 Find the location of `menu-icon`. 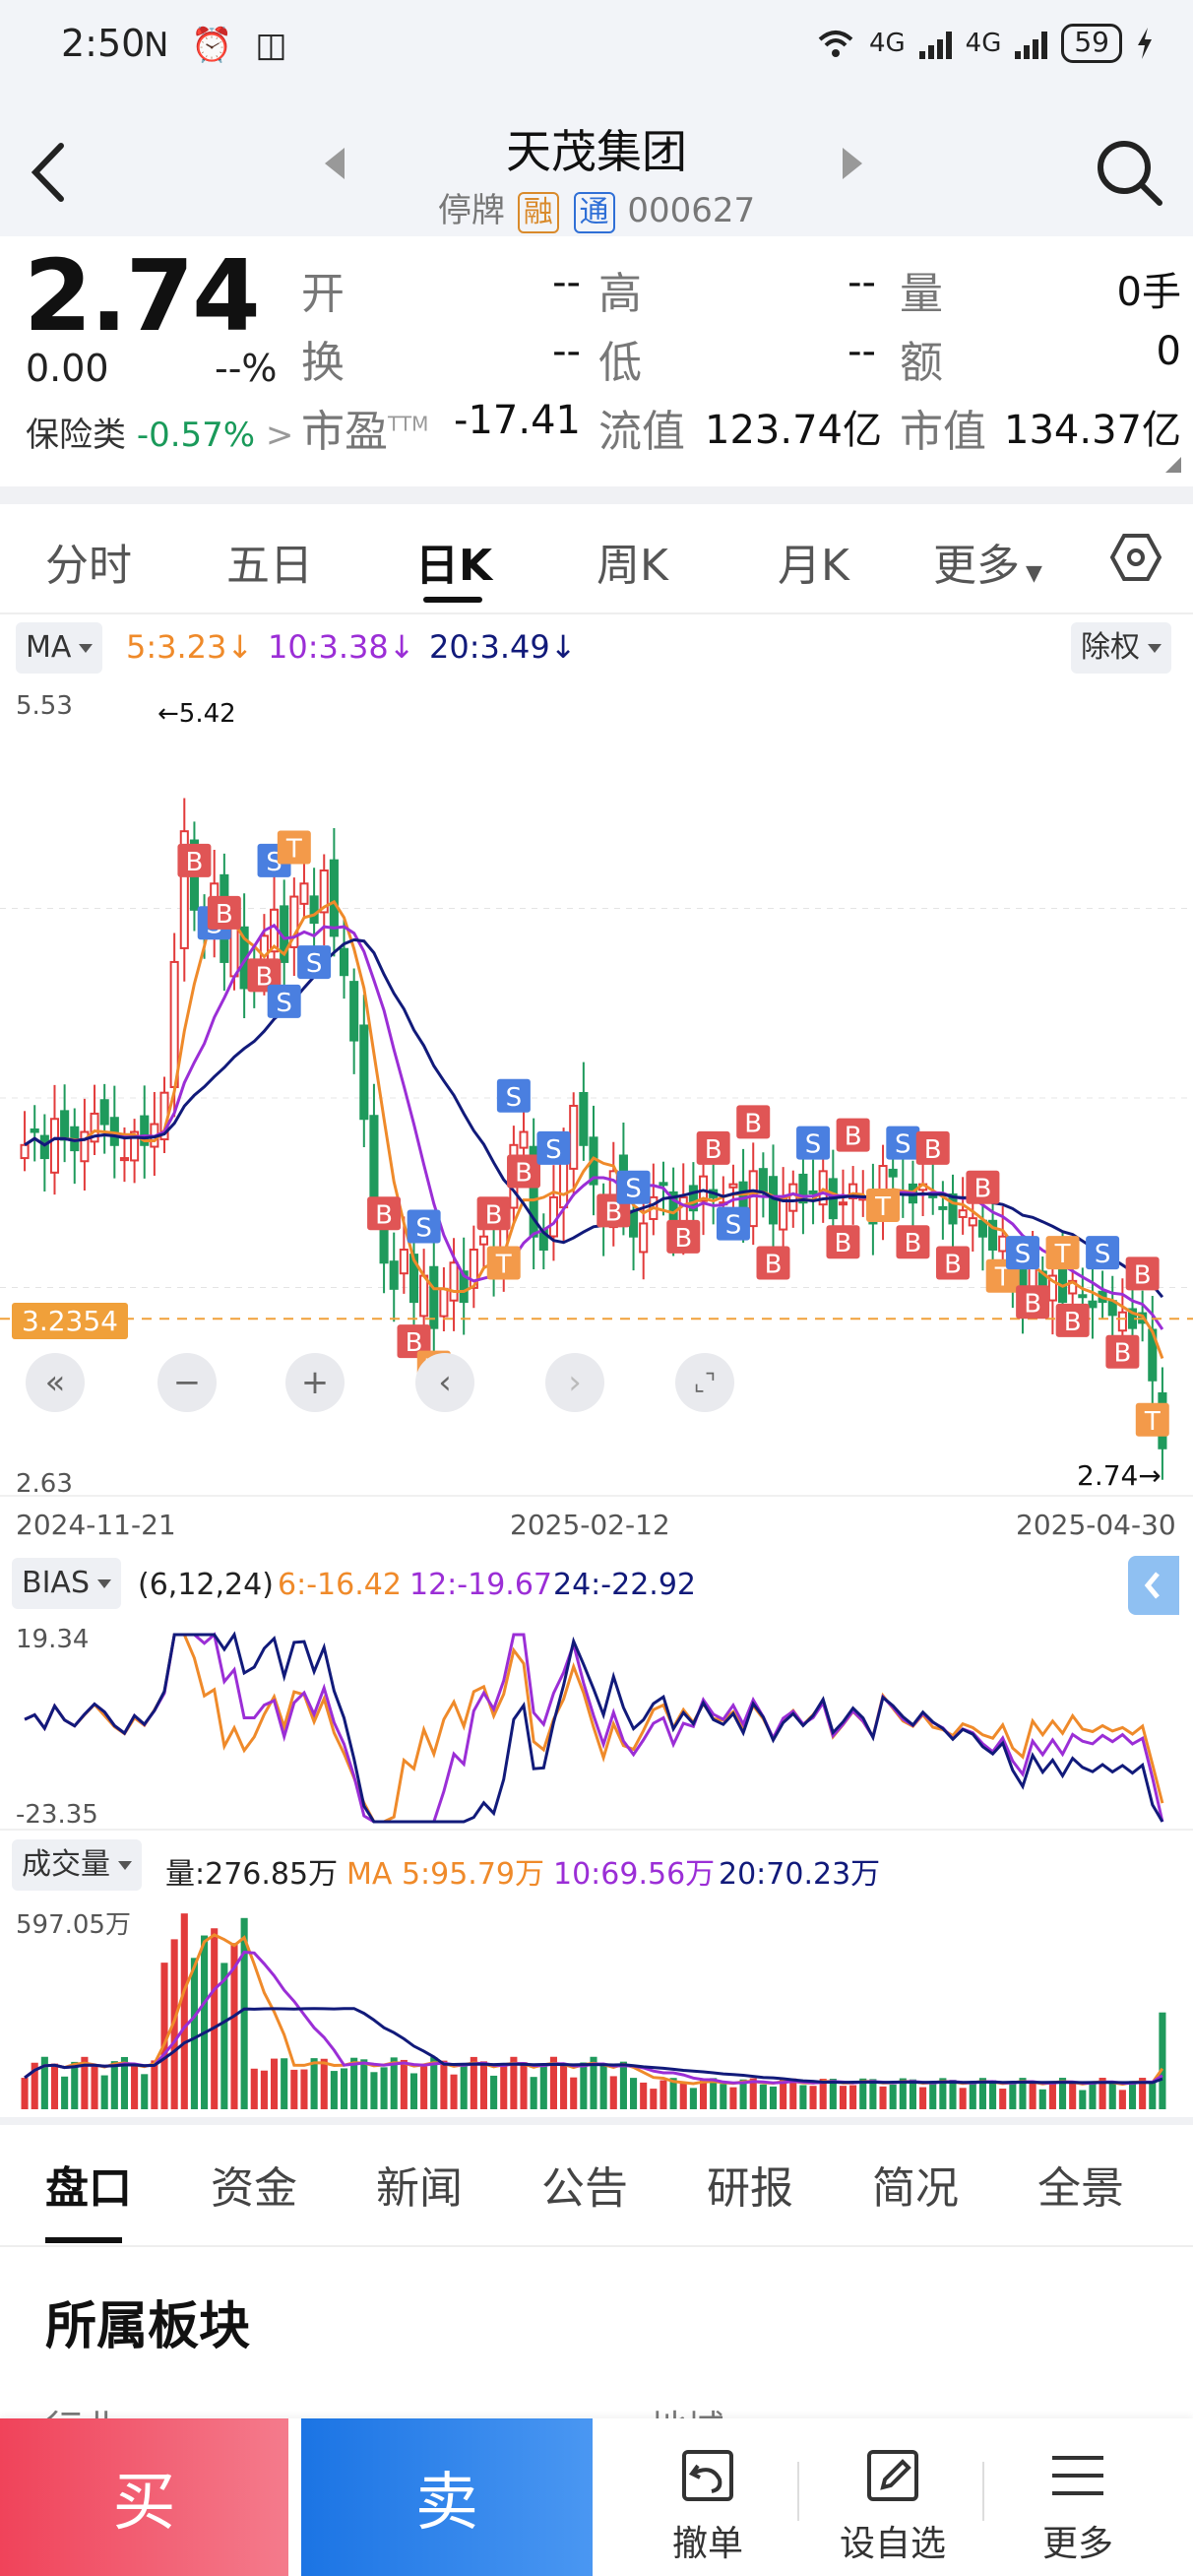

menu-icon is located at coordinates (1077, 2475).